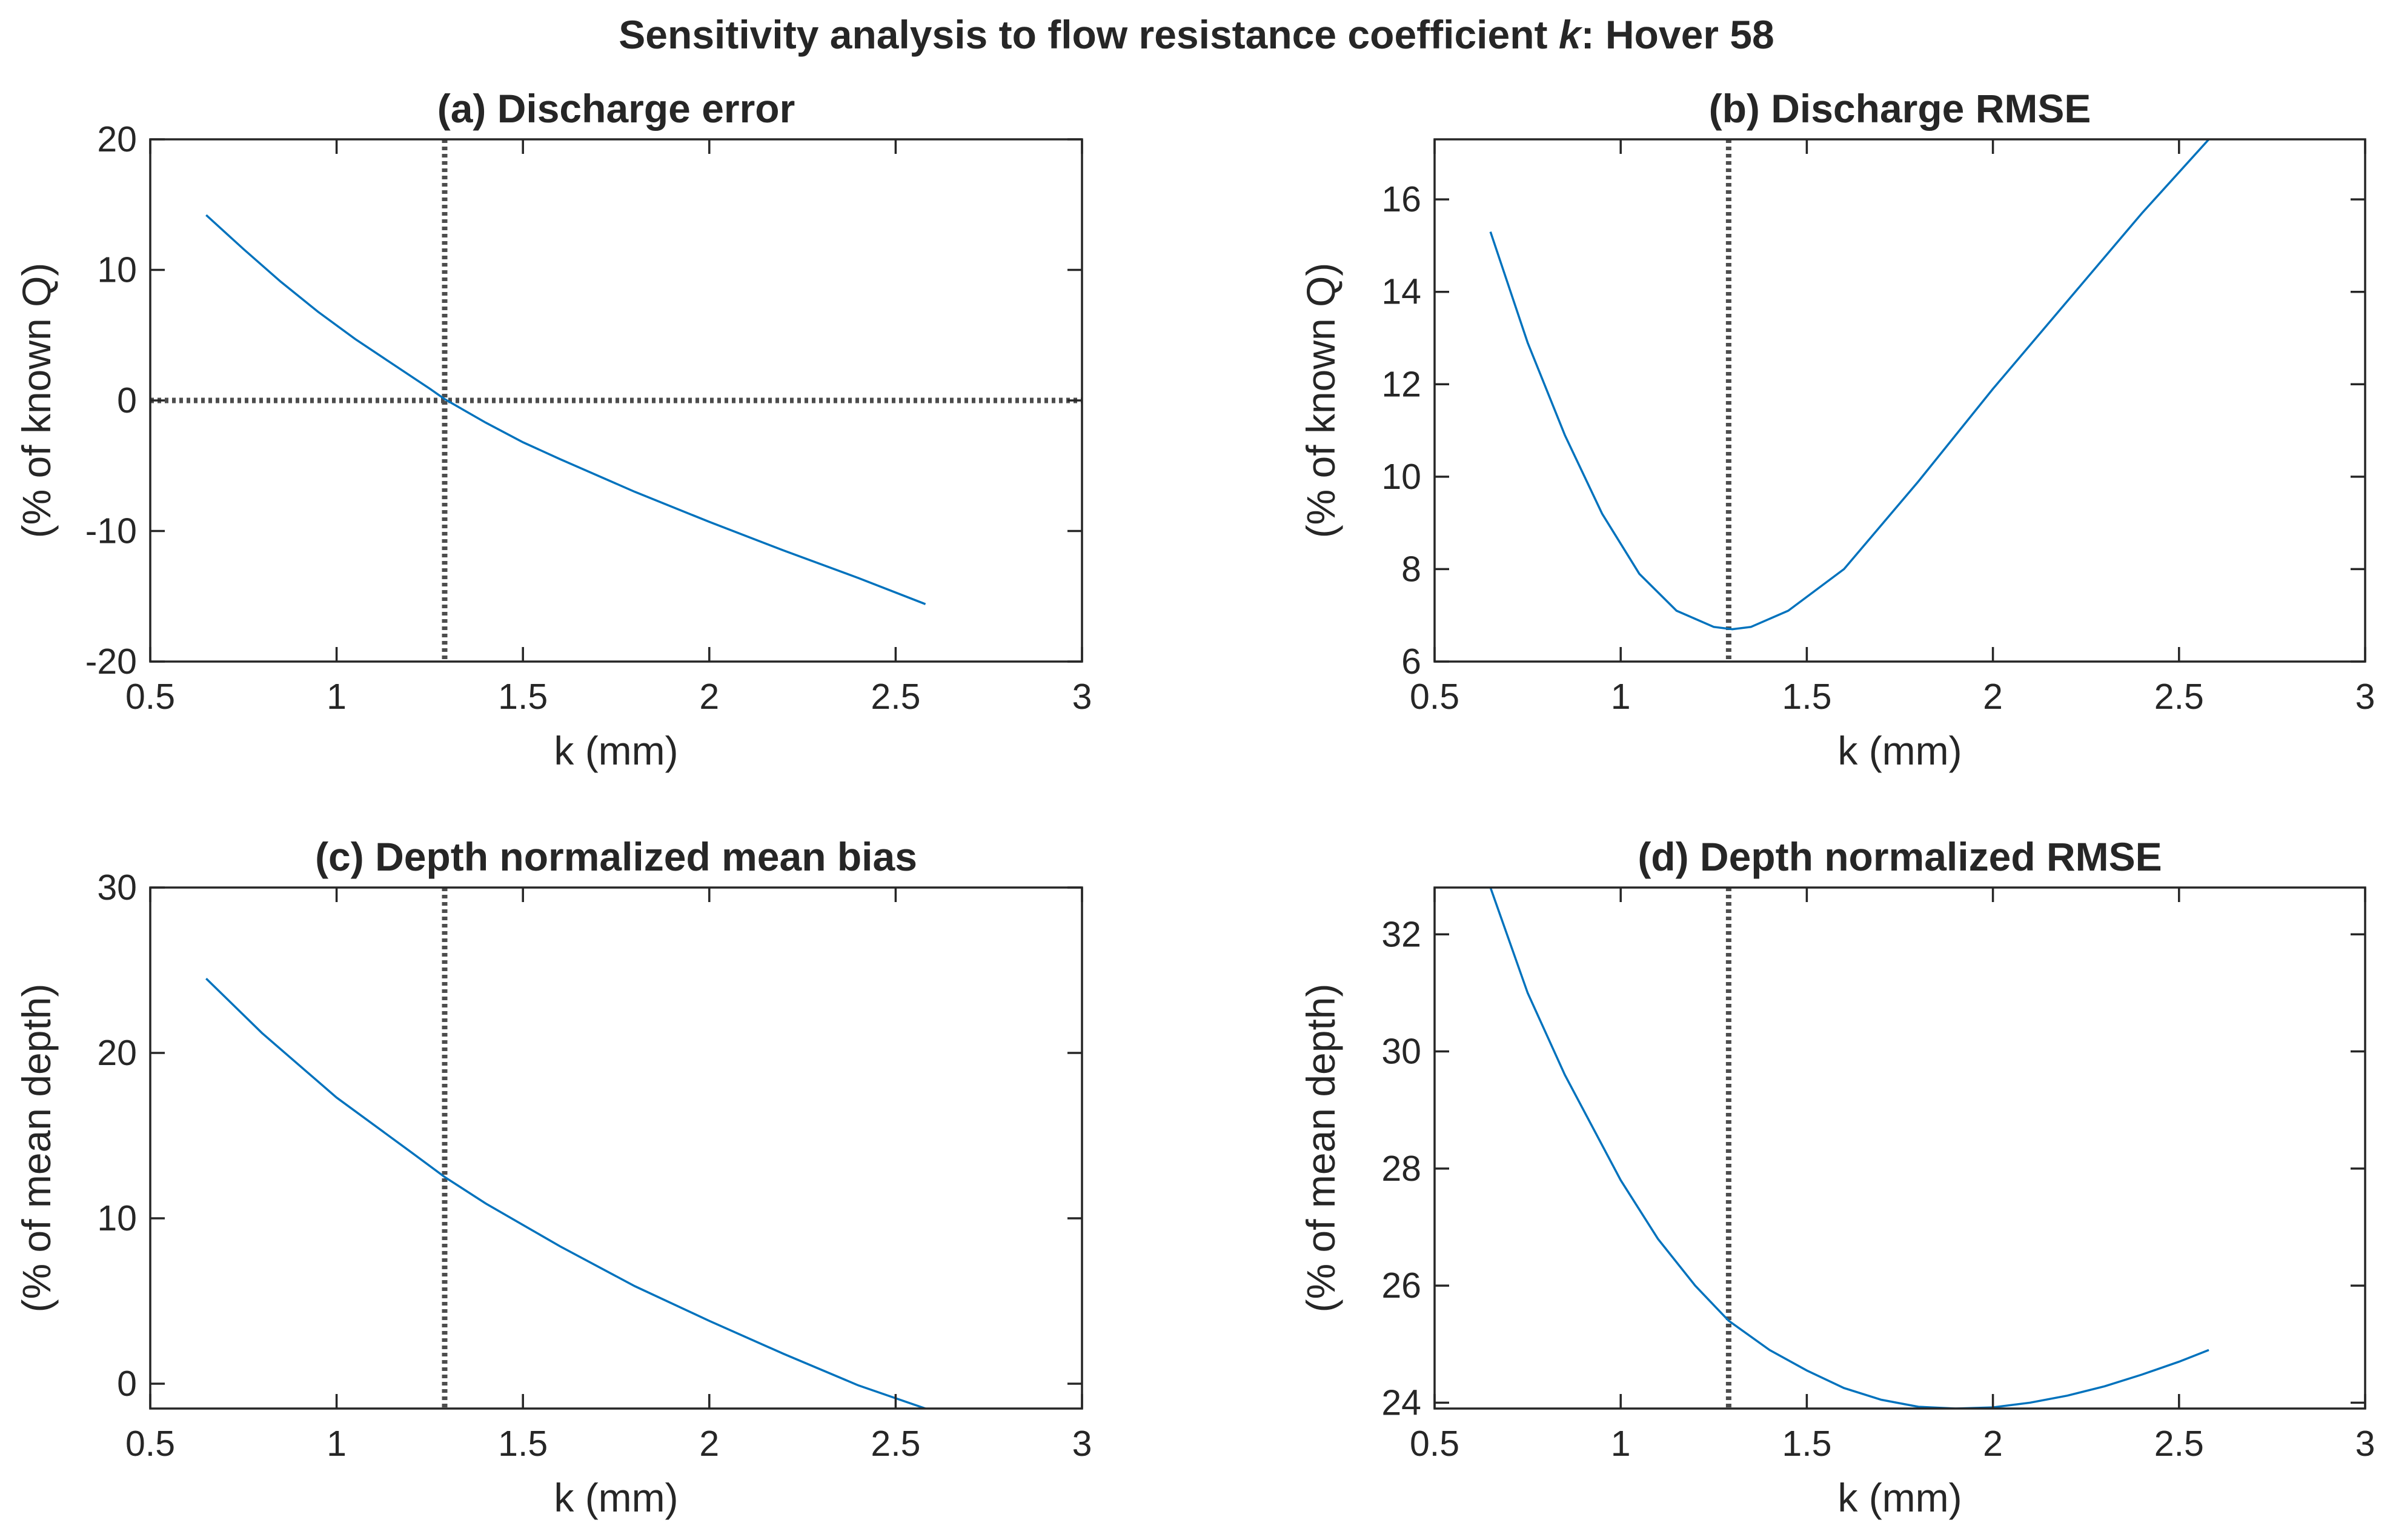 The image size is (2393, 1540). I want to click on panel-b-ytick-label-5: 16, so click(1401, 199).